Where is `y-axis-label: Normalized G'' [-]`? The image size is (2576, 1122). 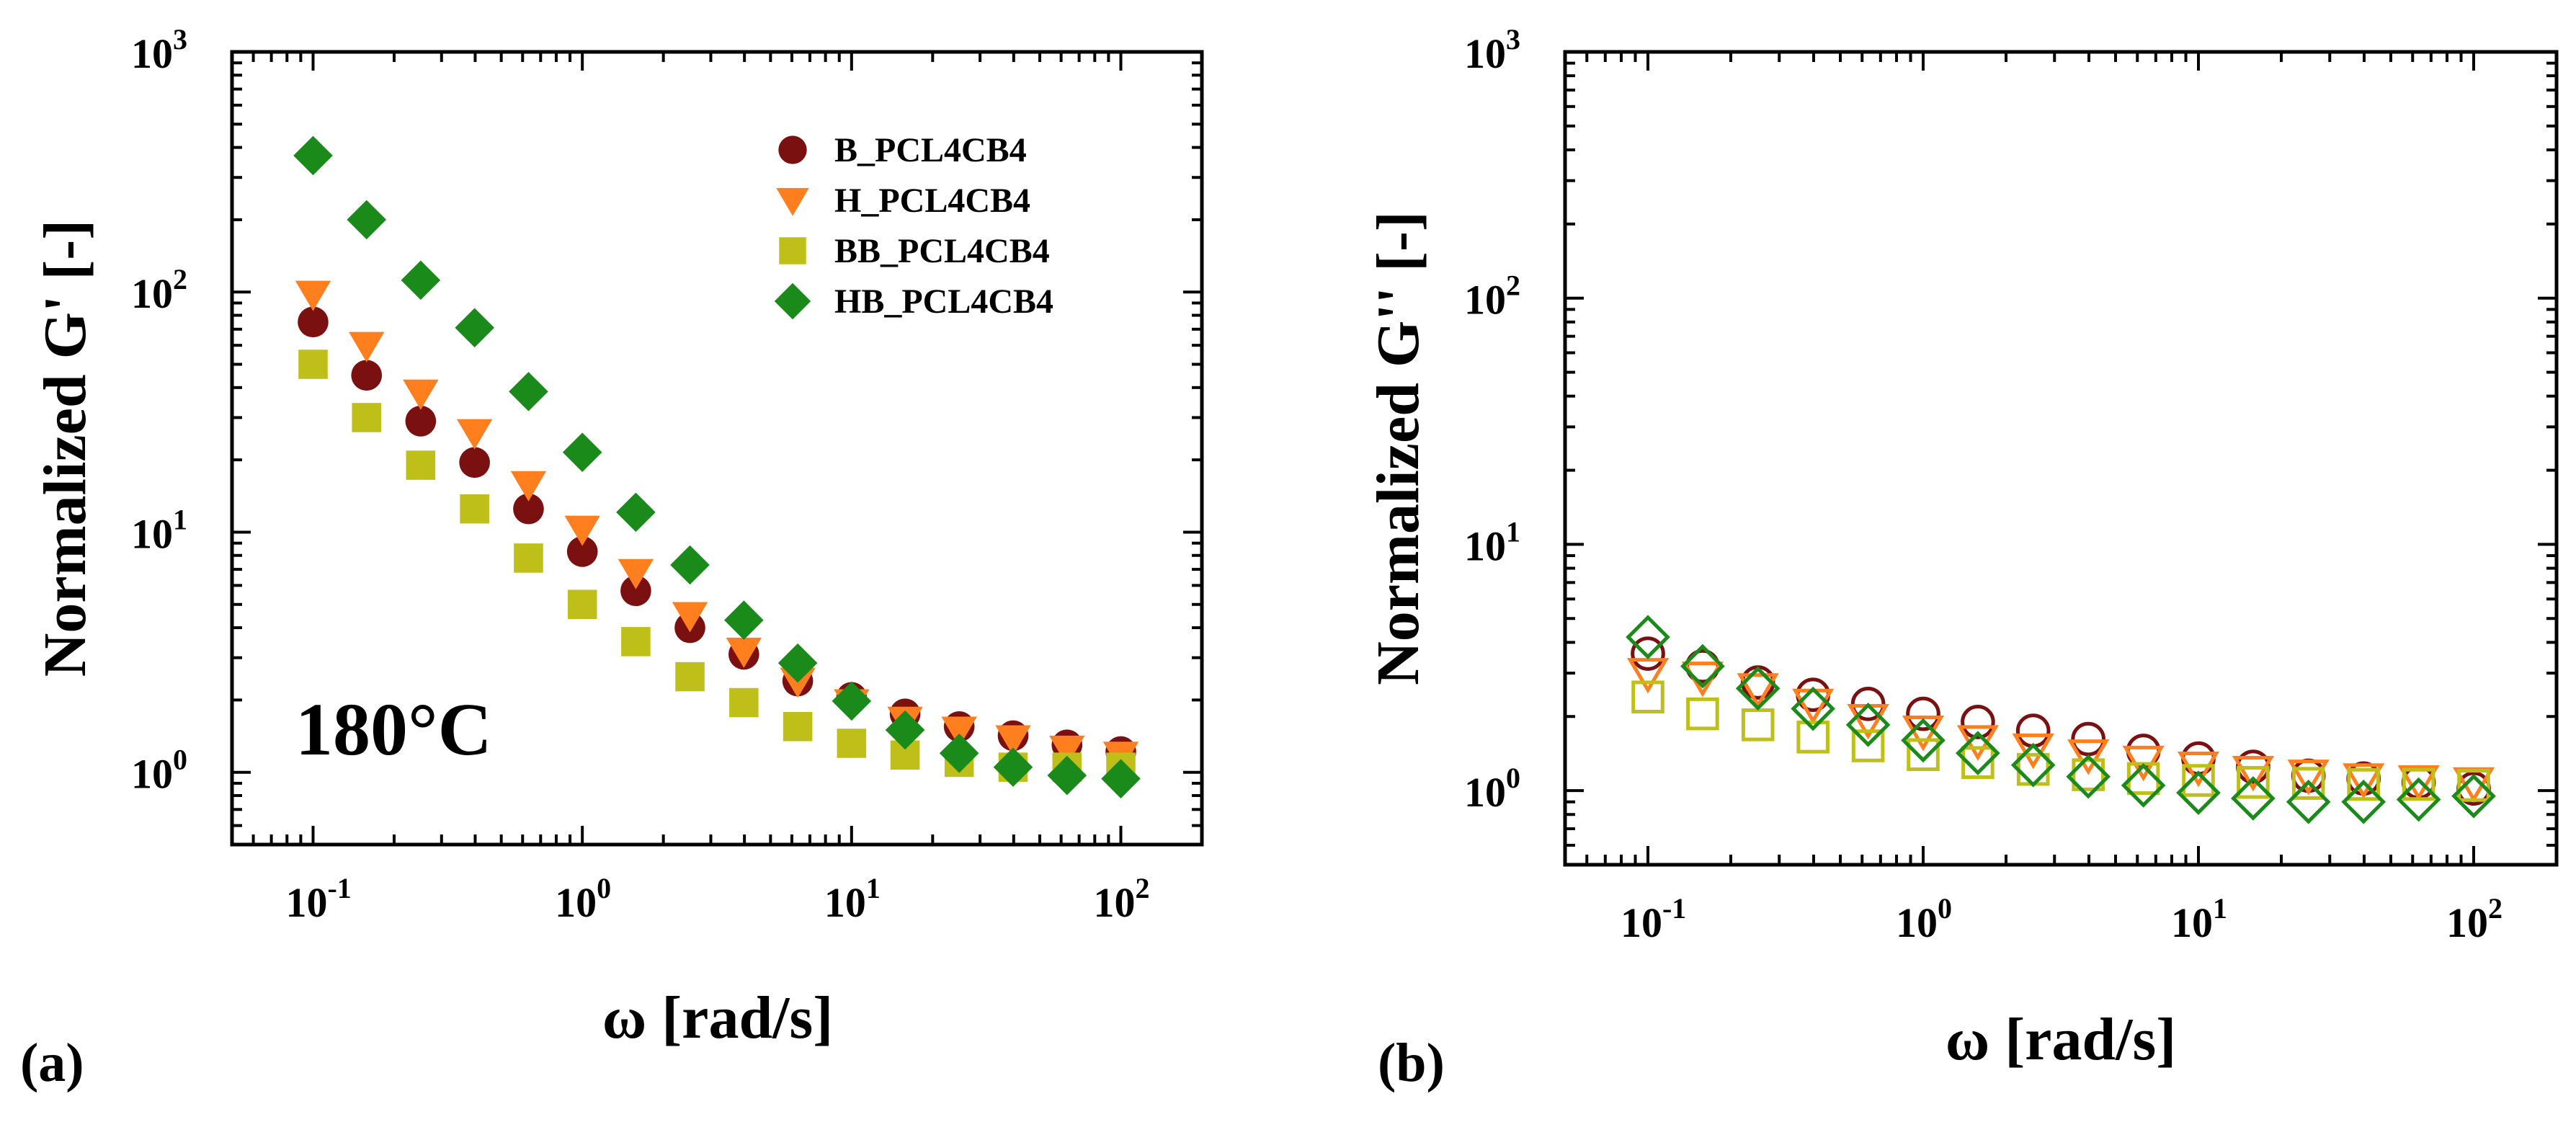 y-axis-label: Normalized G'' [-] is located at coordinates (1398, 448).